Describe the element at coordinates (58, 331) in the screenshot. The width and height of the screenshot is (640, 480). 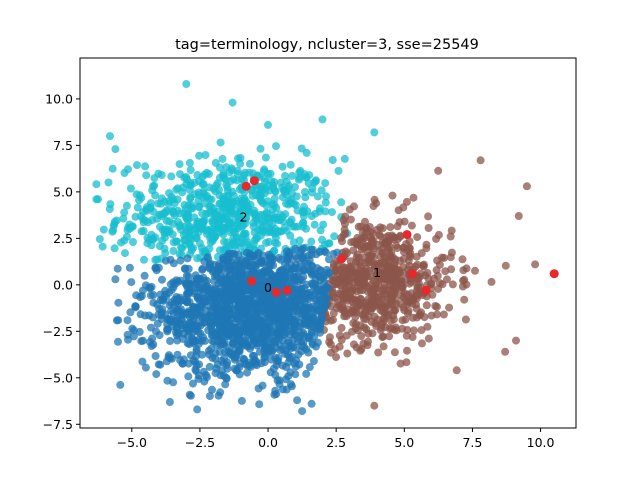
I see `y-tick-label: −2.5` at that location.